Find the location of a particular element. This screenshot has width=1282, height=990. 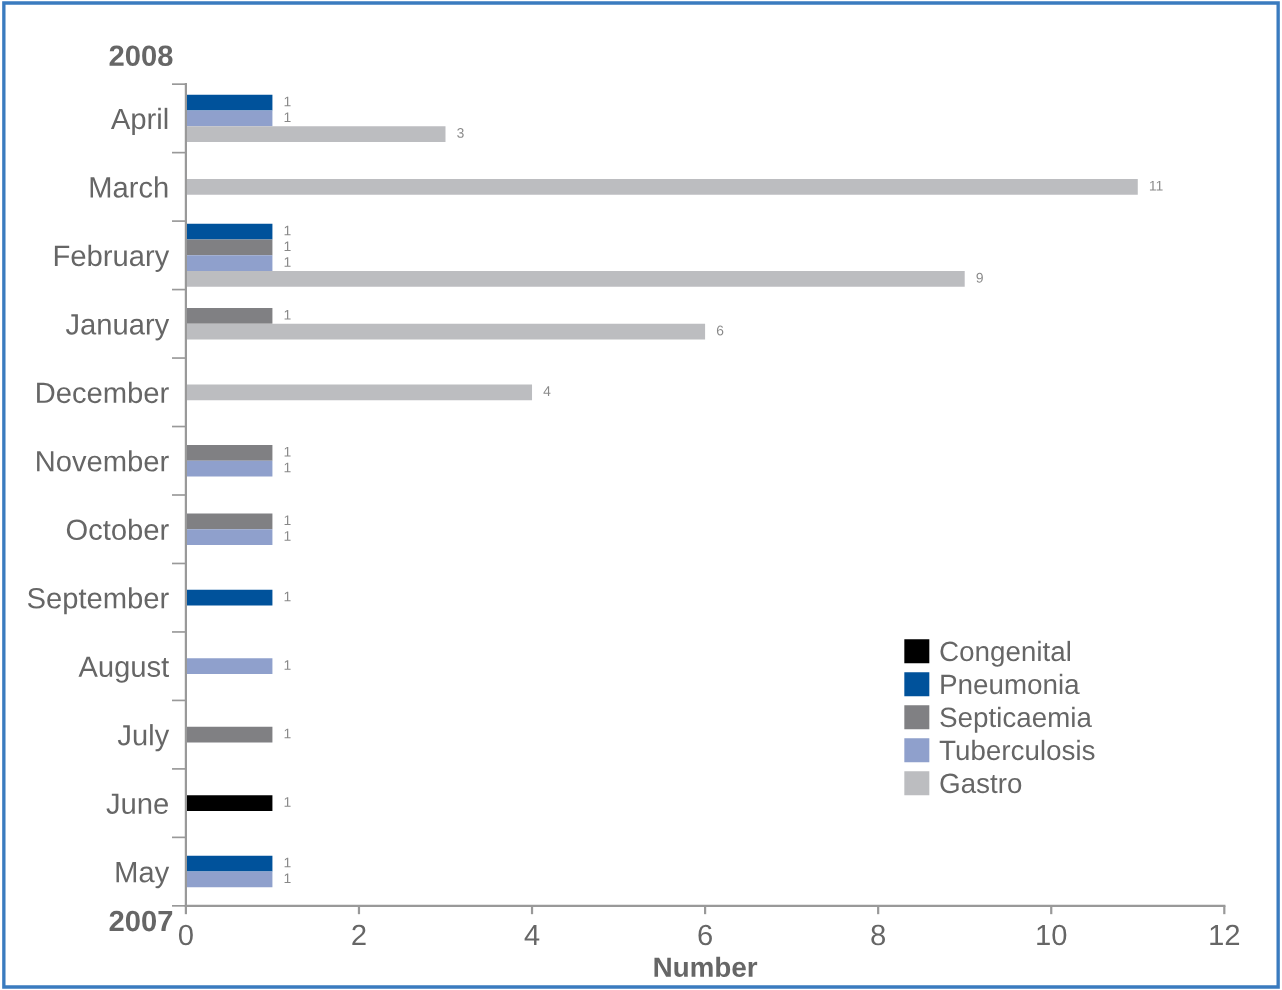

y-tick-label: December is located at coordinates (103, 392).